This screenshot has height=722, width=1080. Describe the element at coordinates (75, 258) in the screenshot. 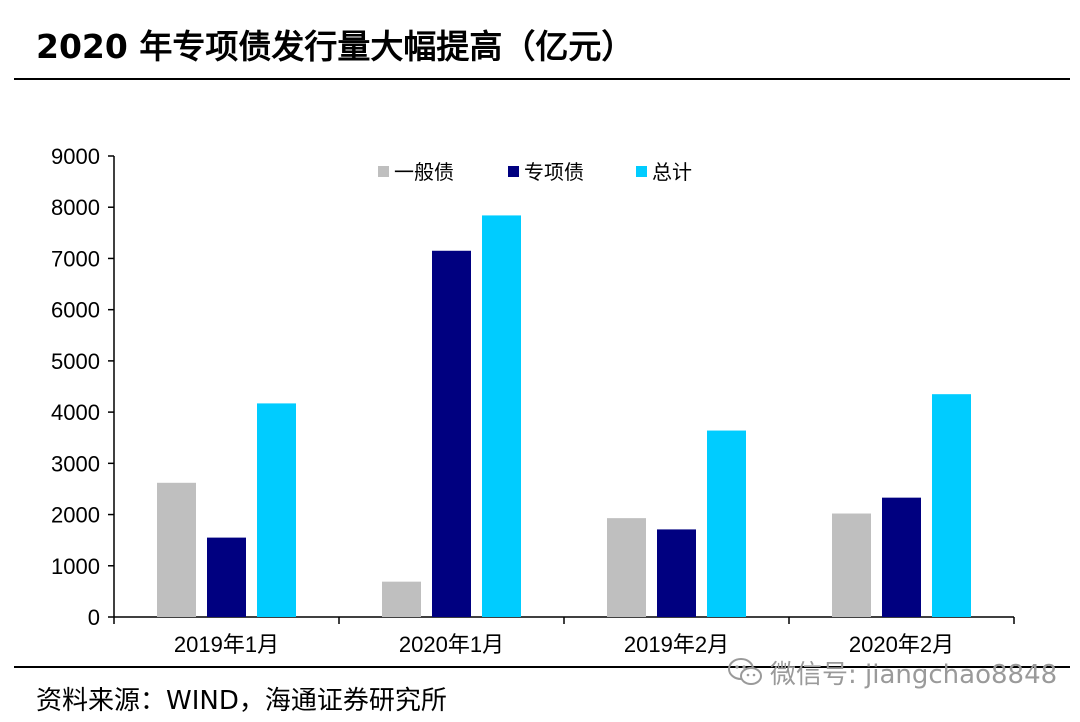

I see `y-tick-label: 7000` at that location.